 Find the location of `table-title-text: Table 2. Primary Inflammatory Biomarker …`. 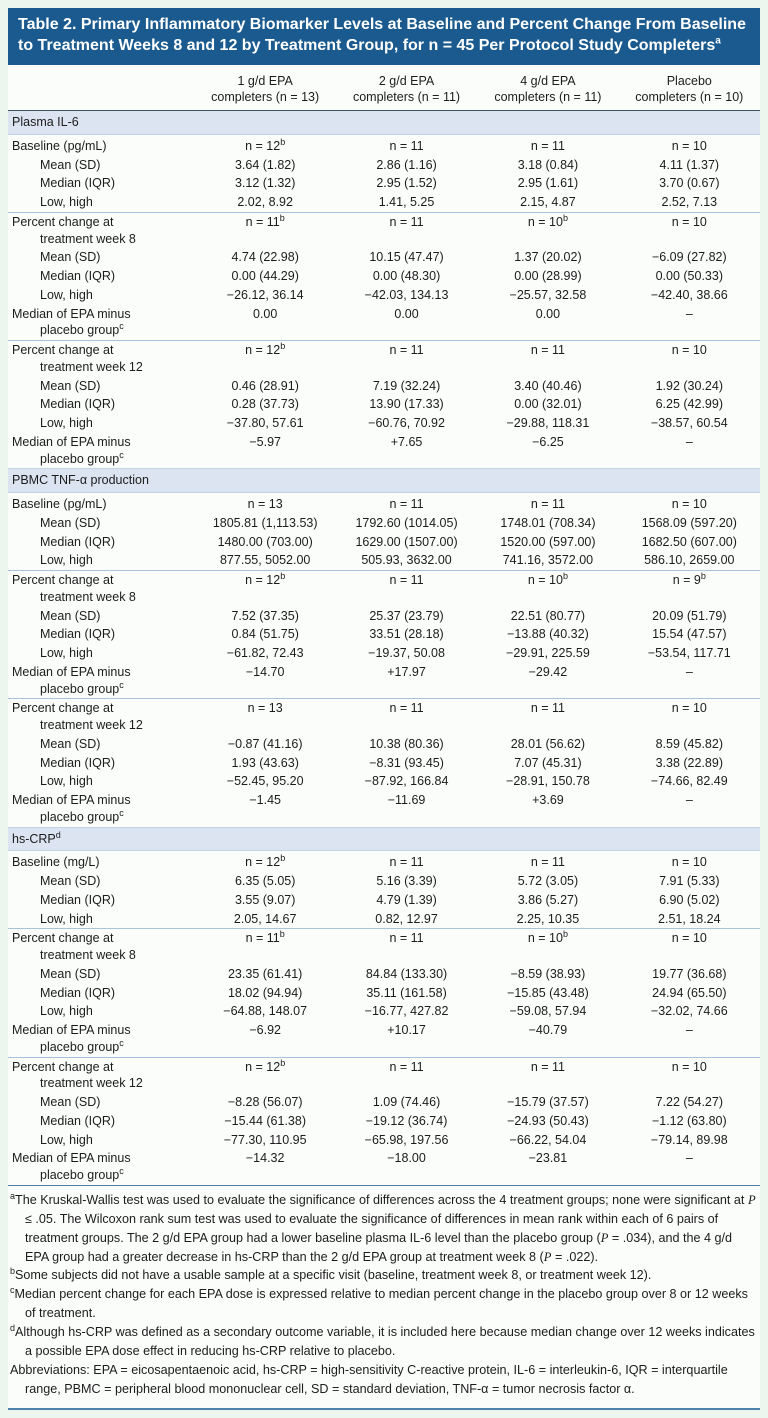

table-title-text: Table 2. Primary Inflammatory Biomarker … is located at coordinates (382, 35).